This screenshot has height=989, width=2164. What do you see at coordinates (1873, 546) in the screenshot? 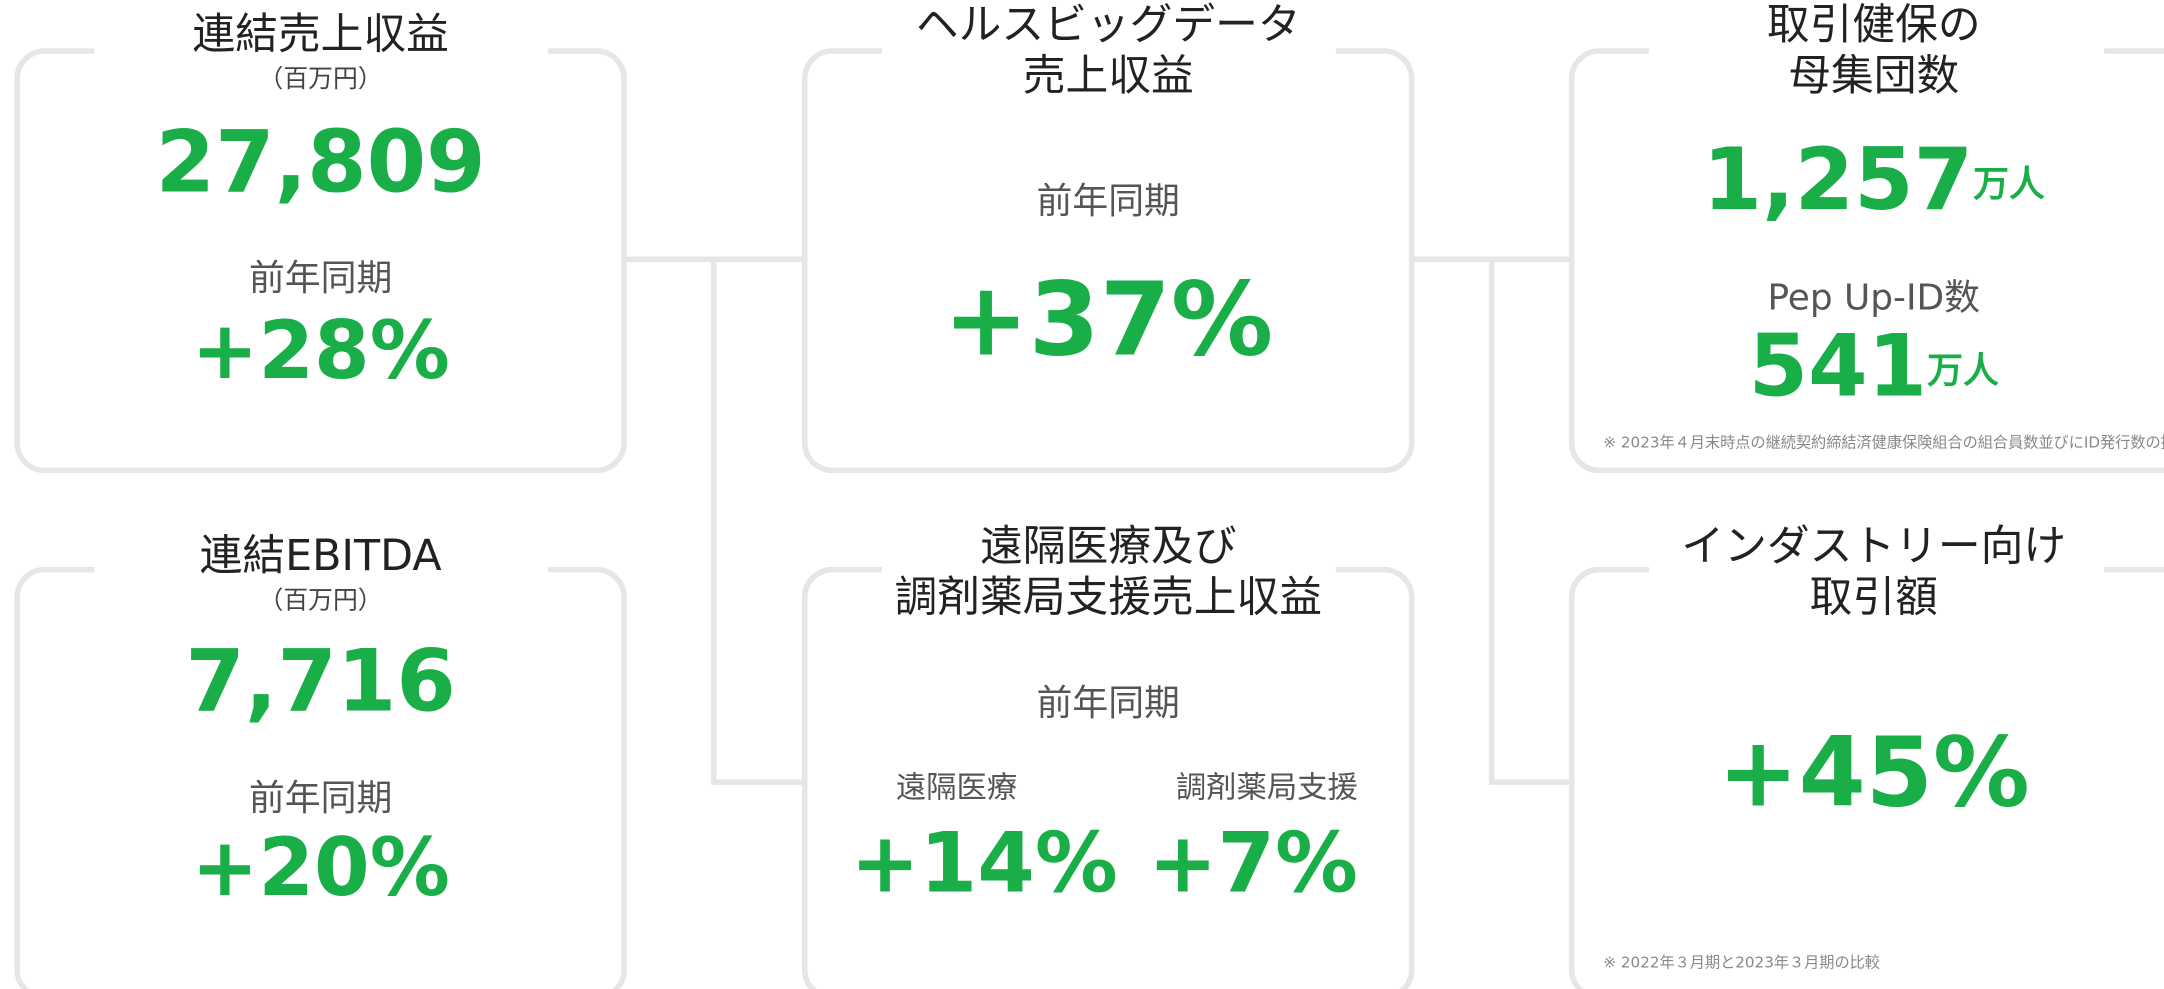
I see `card-title: インダストリー向け` at bounding box center [1873, 546].